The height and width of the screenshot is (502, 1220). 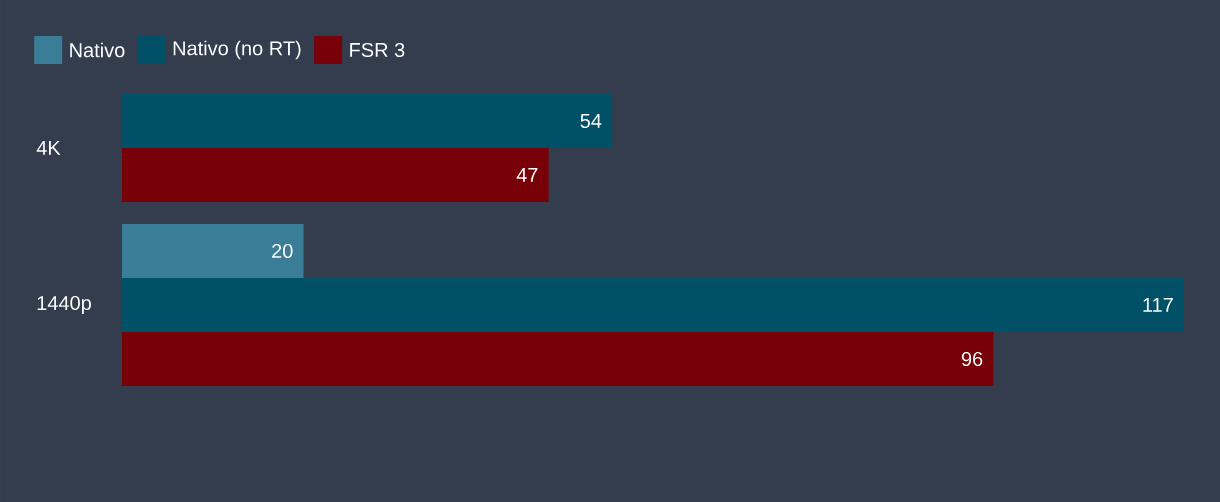 I want to click on data-label: 47, so click(x=527, y=175).